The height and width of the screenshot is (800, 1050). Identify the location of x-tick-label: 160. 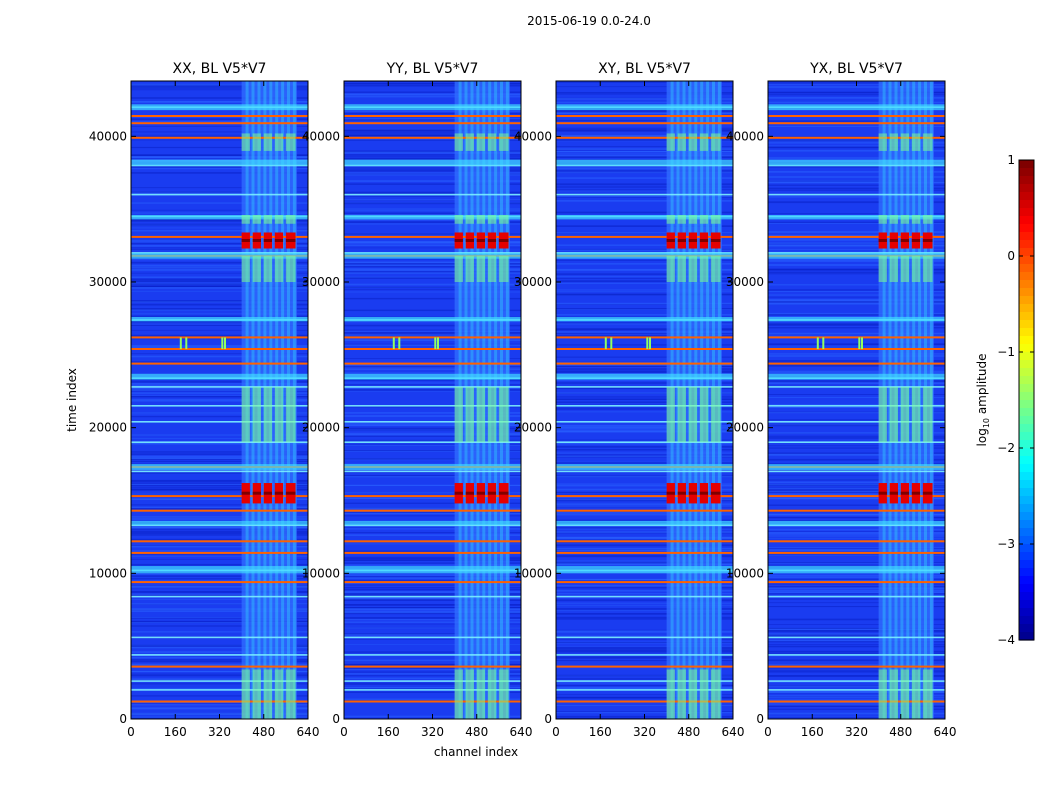
(175, 732).